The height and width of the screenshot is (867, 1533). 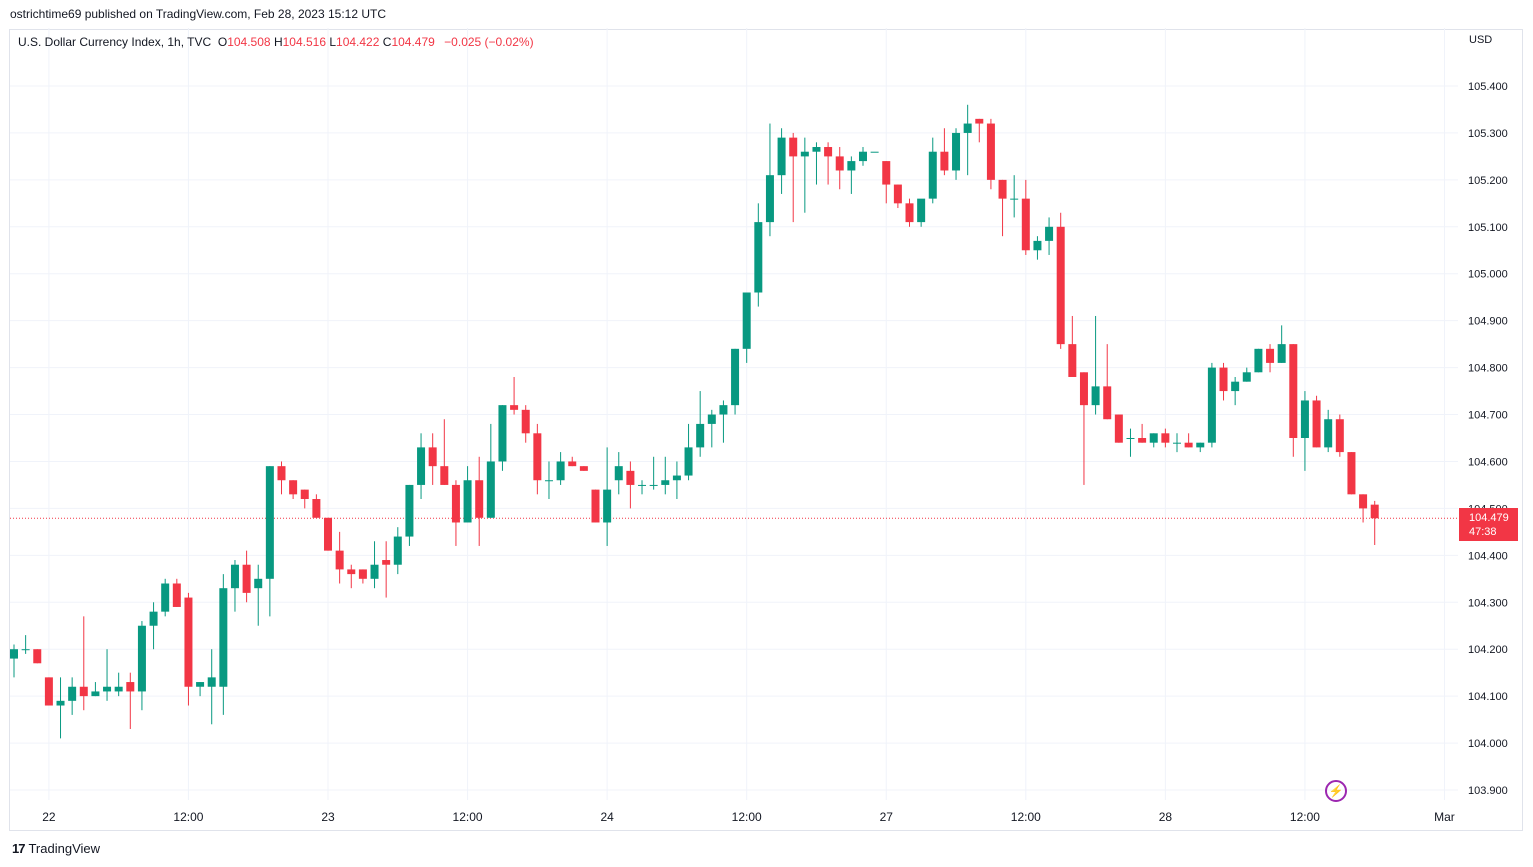 What do you see at coordinates (1481, 40) in the screenshot?
I see `currency-label: USD` at bounding box center [1481, 40].